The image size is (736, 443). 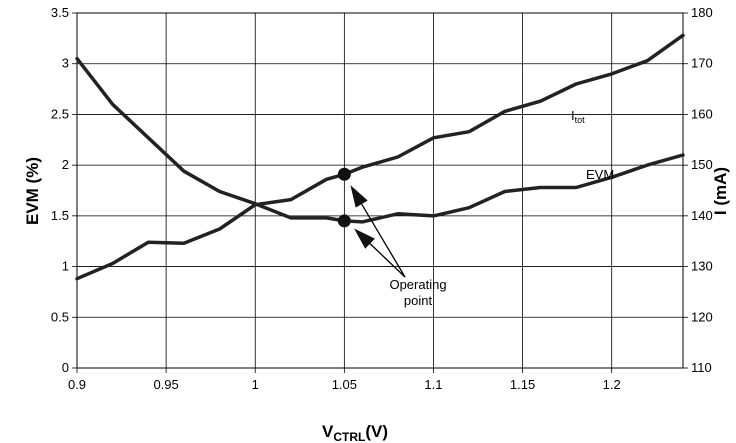 I want to click on y-left-tick-label: 2, so click(x=65, y=164).